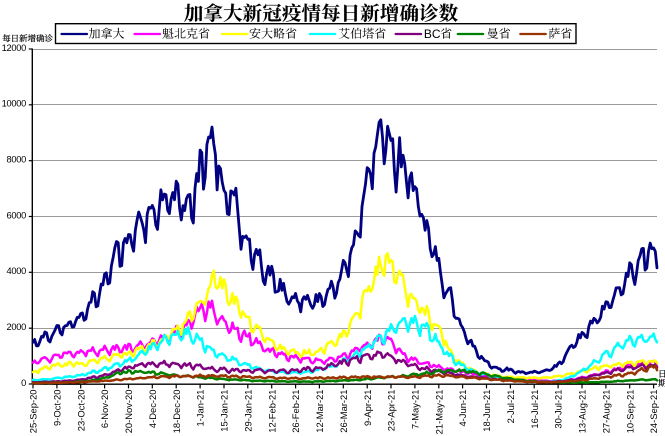 This screenshot has width=665, height=436. I want to click on svg-text: 21-May-21, so click(438, 412).